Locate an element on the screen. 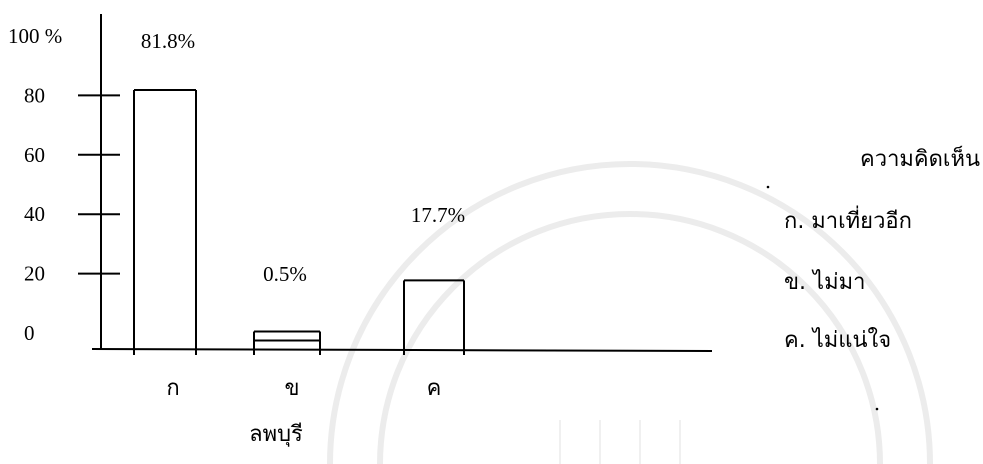 The height and width of the screenshot is (464, 983). data-label: 17.7% is located at coordinates (438, 215).